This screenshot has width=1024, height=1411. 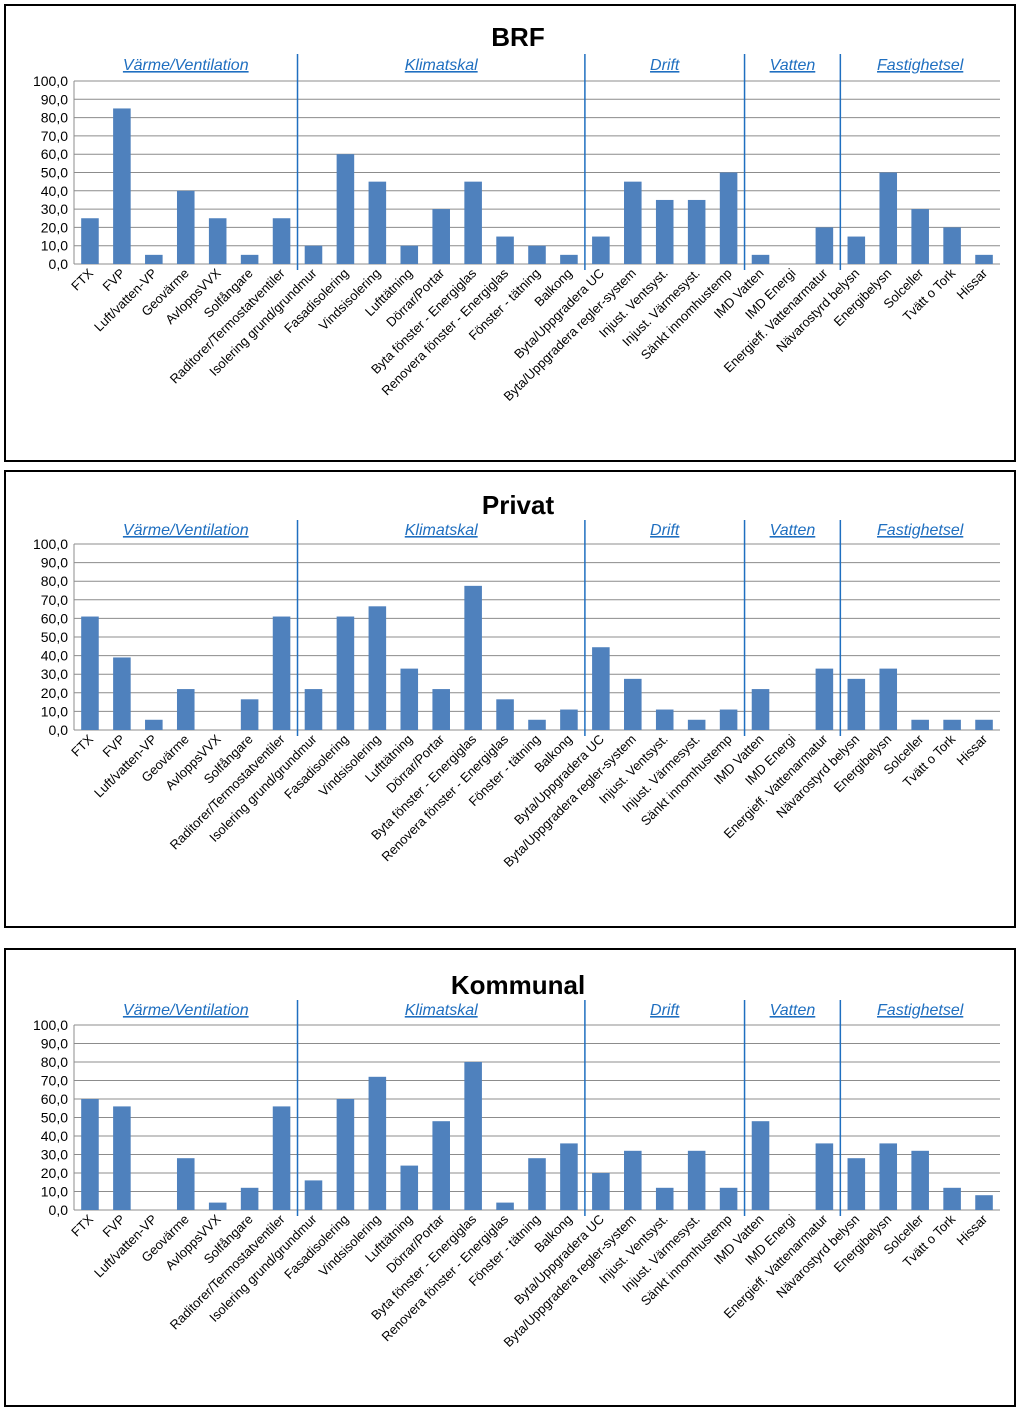 I want to click on chart-title: BRF, so click(x=517, y=37).